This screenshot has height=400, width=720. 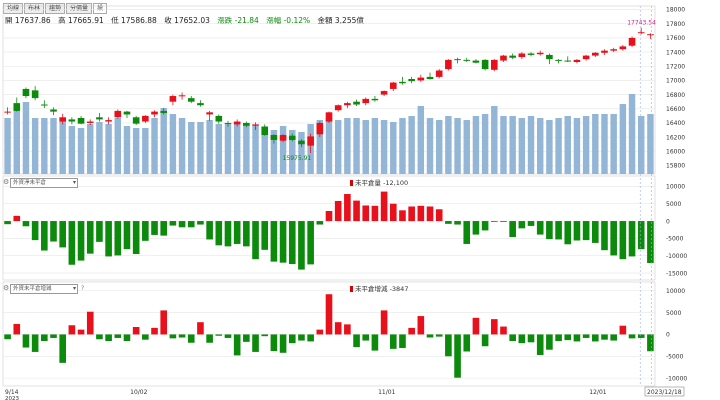 What do you see at coordinates (664, 392) in the screenshot?
I see `cursor-date-label: 2023/12/18` at bounding box center [664, 392].